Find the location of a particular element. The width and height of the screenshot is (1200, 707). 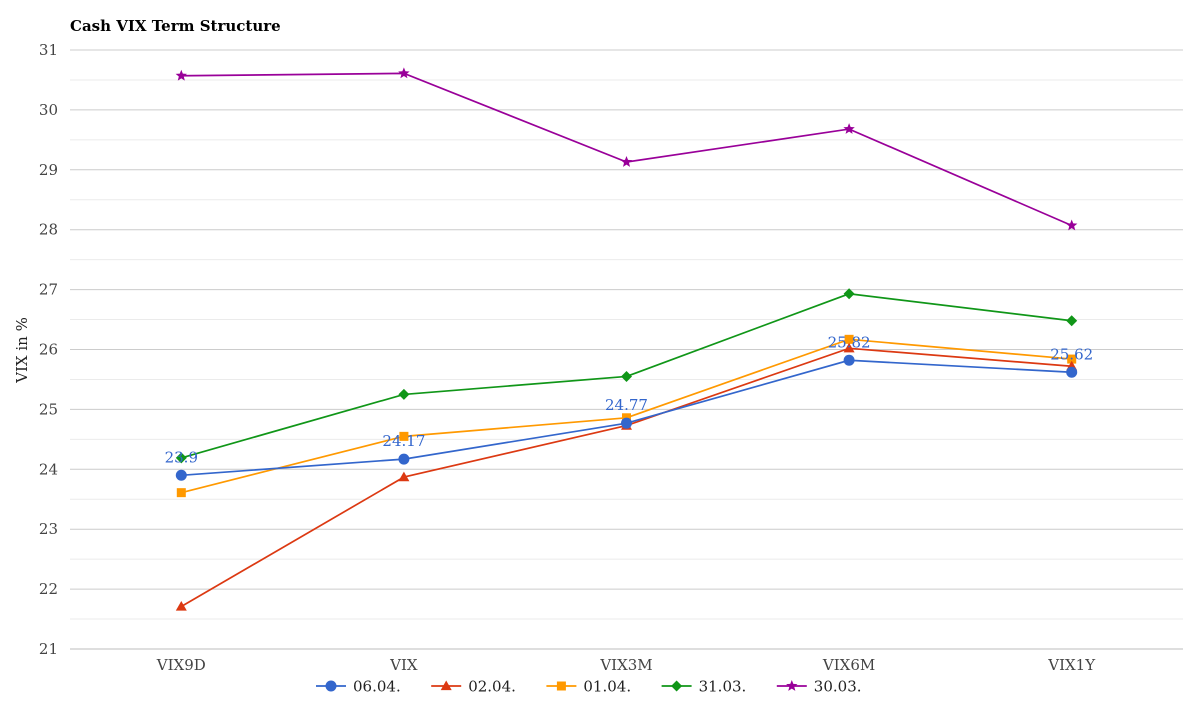

legend-item: 06.04. is located at coordinates (358, 687).